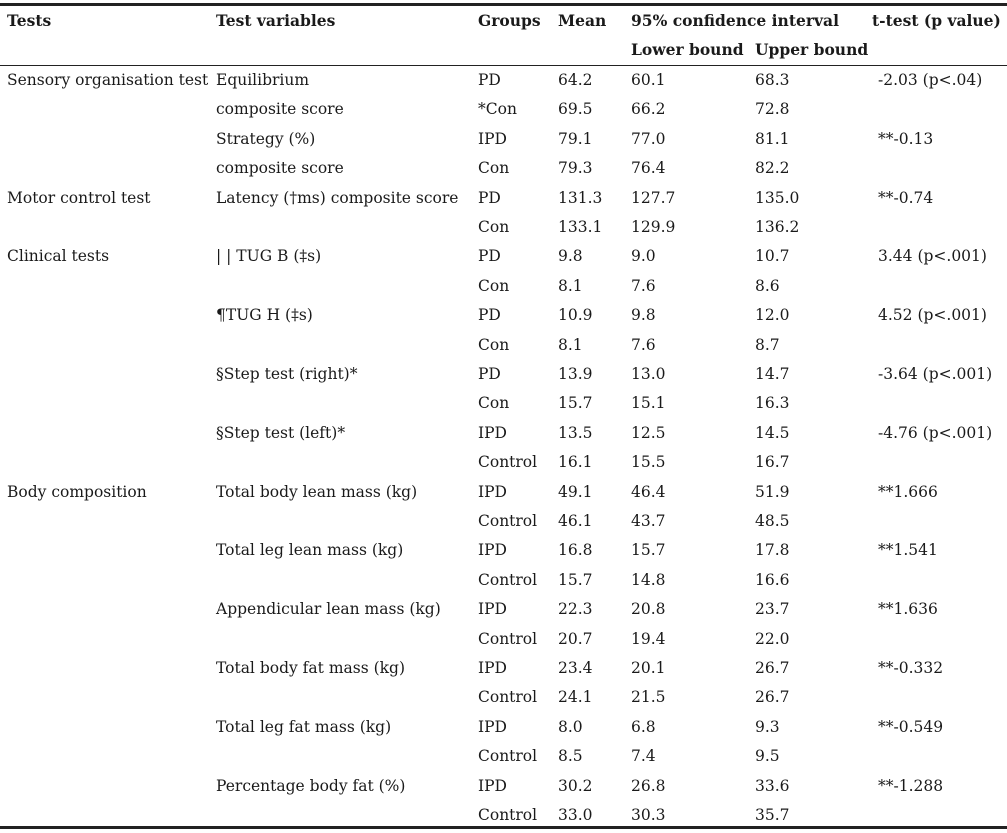 The width and height of the screenshot is (1007, 833). I want to click on cell-ttest: **1.636, so click(908, 609).